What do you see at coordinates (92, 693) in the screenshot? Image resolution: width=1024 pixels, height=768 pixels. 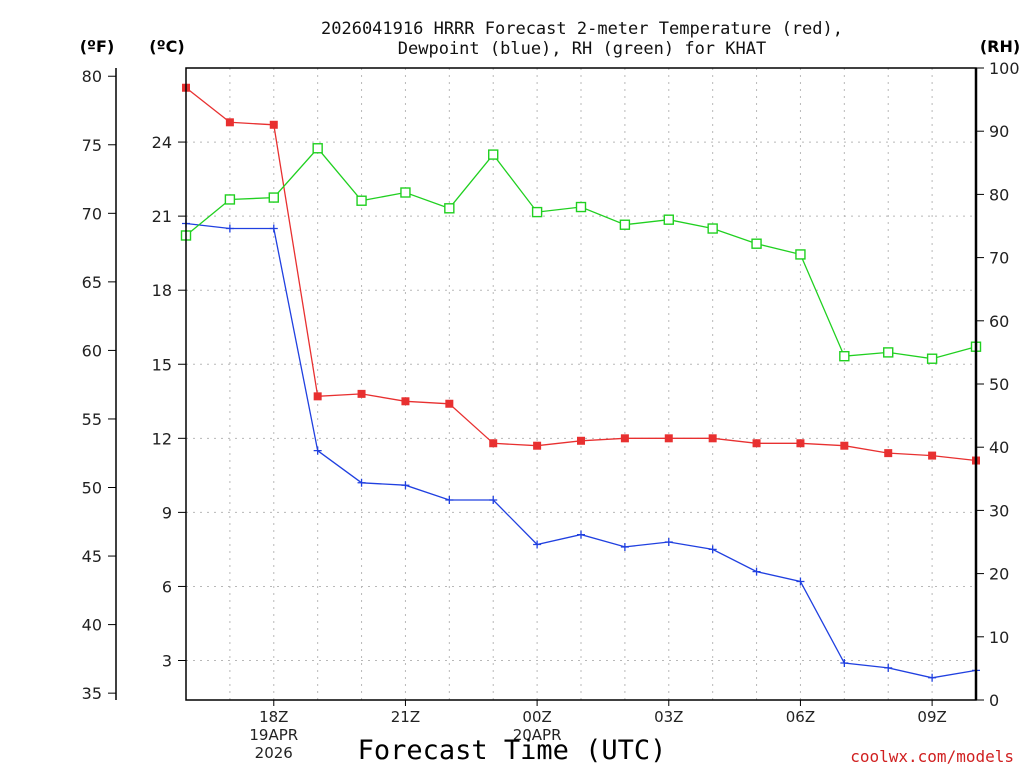 I see `fahrenheit-tick-label: 35` at bounding box center [92, 693].